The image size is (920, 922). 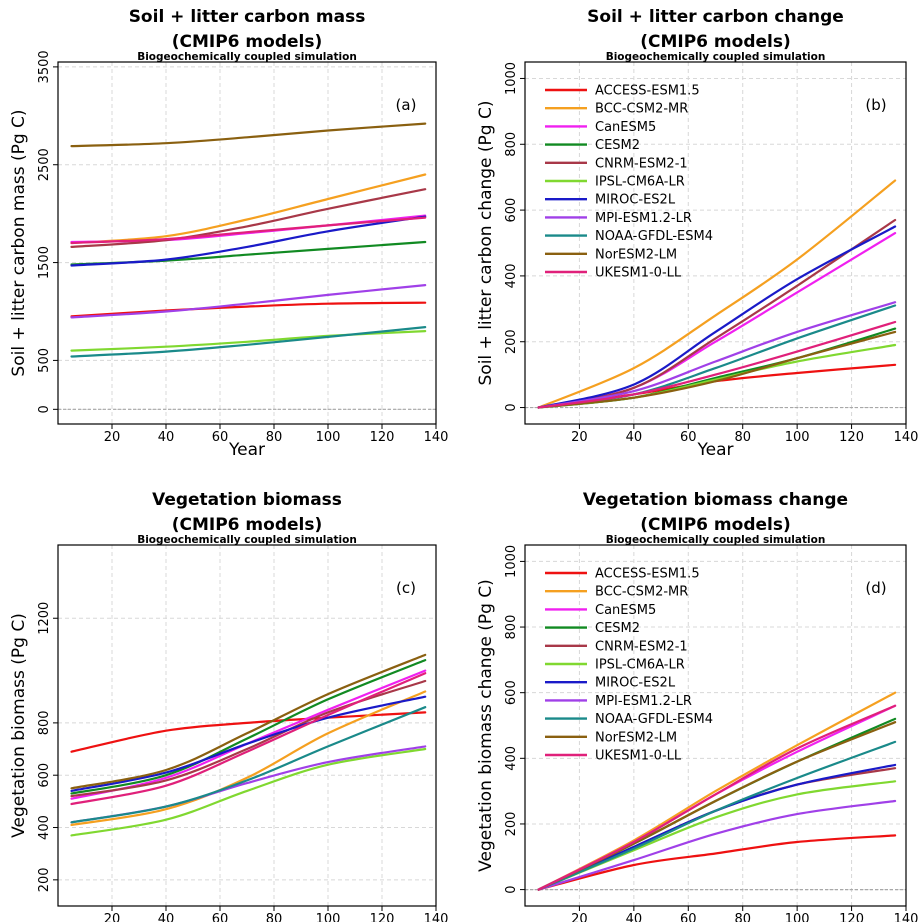 What do you see at coordinates (638, 756) in the screenshot?
I see `legend-entry: UKESM1-0-LL` at bounding box center [638, 756].